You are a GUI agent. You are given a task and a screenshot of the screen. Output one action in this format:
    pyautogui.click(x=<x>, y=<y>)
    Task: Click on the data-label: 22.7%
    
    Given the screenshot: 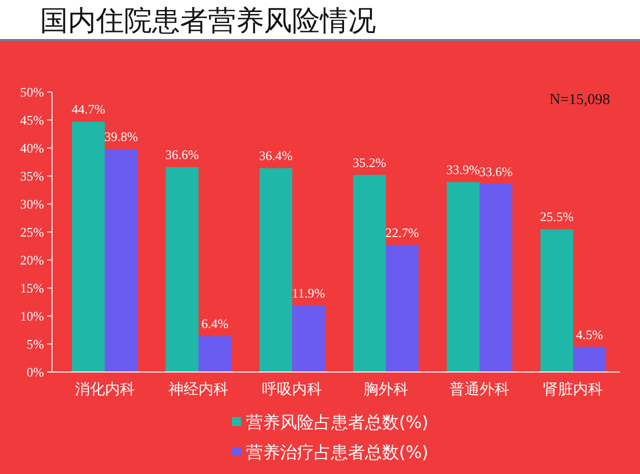 What is the action you would take?
    pyautogui.click(x=402, y=232)
    